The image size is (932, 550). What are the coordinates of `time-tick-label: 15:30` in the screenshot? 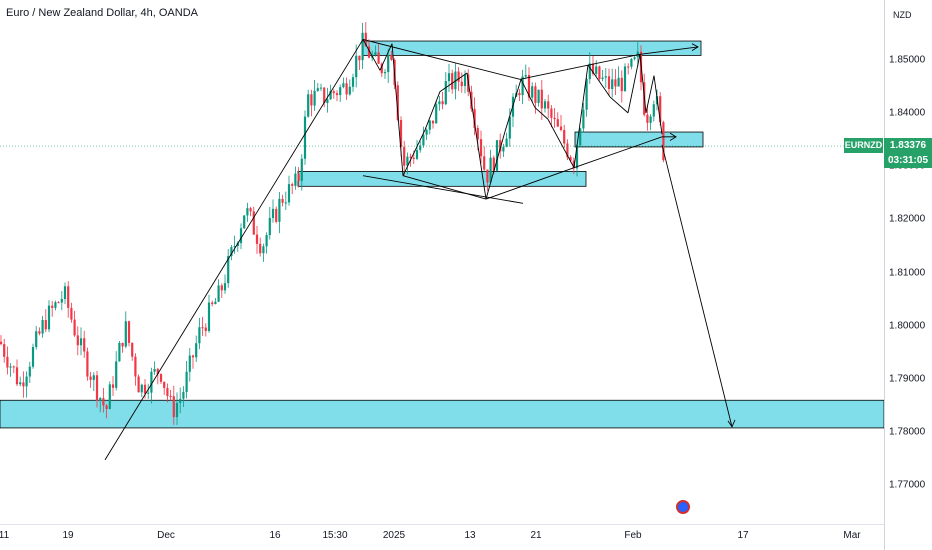 It's located at (335, 535).